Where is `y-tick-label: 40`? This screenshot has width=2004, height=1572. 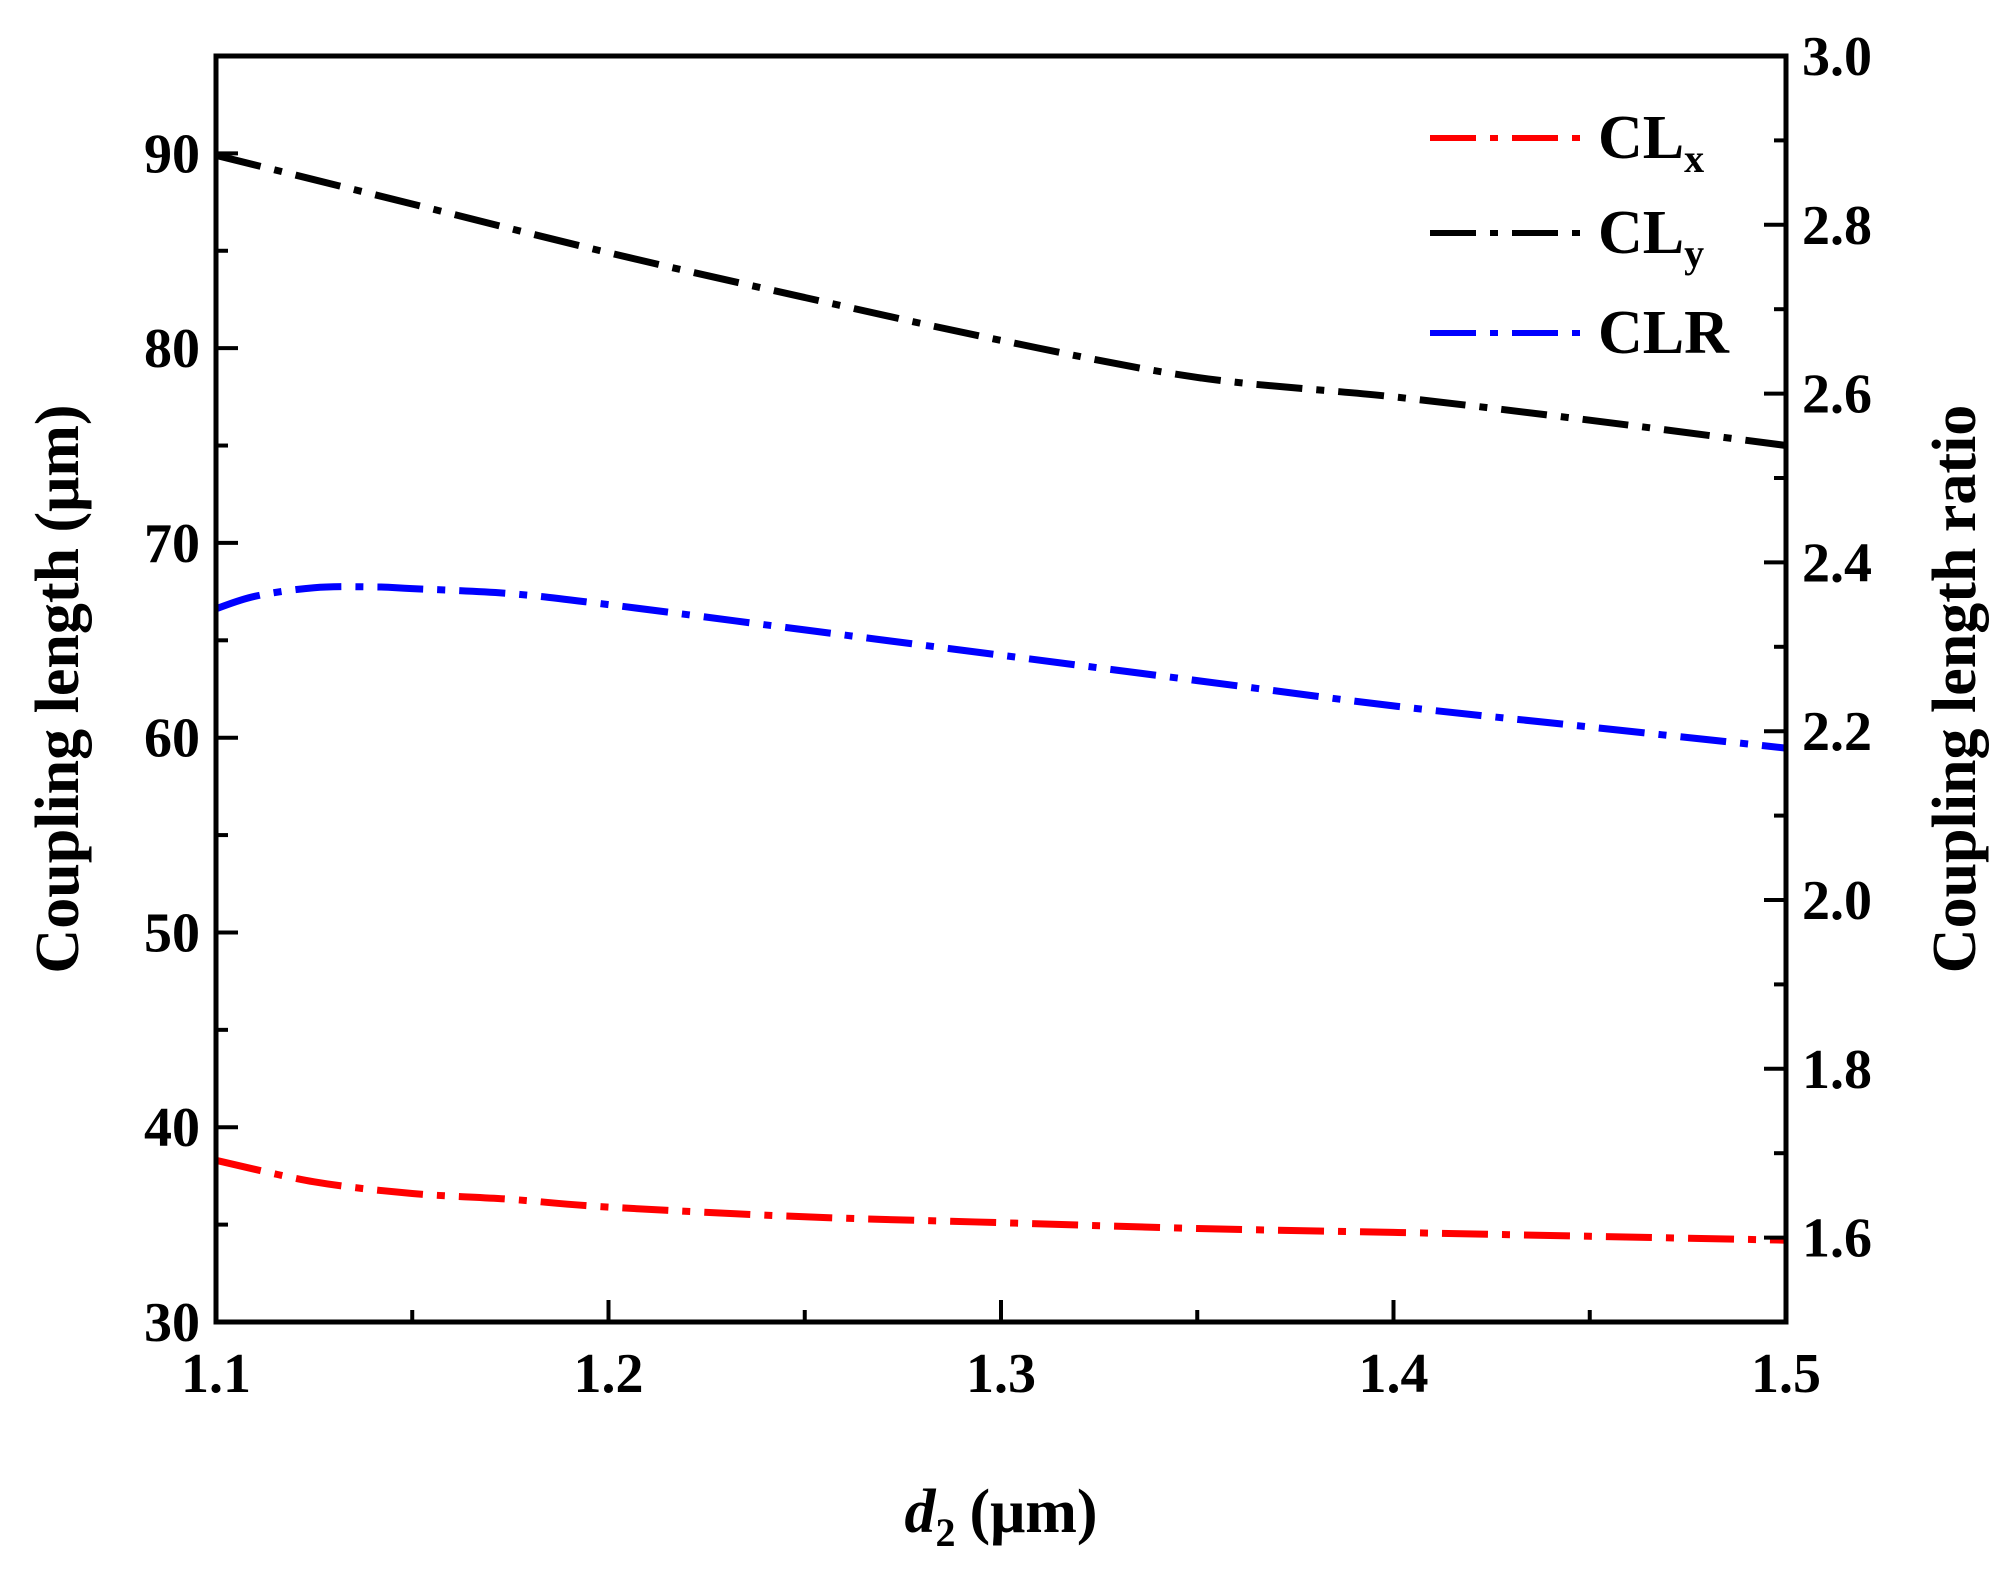
y-tick-label: 40 is located at coordinates (172, 1128).